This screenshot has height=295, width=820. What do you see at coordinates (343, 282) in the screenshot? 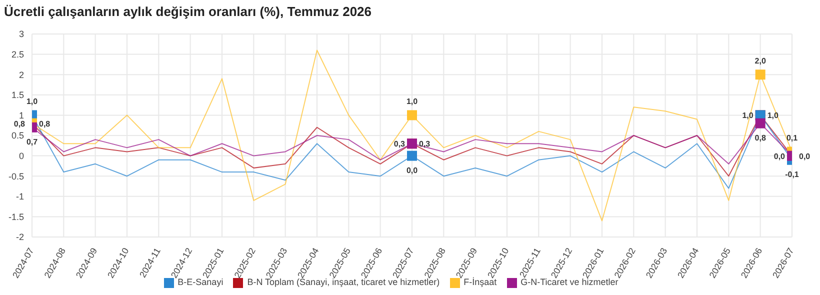
I see `legend-label: B-N Toplam (Sanayi, inşaat, ticaret ve hizmetler)` at bounding box center [343, 282].